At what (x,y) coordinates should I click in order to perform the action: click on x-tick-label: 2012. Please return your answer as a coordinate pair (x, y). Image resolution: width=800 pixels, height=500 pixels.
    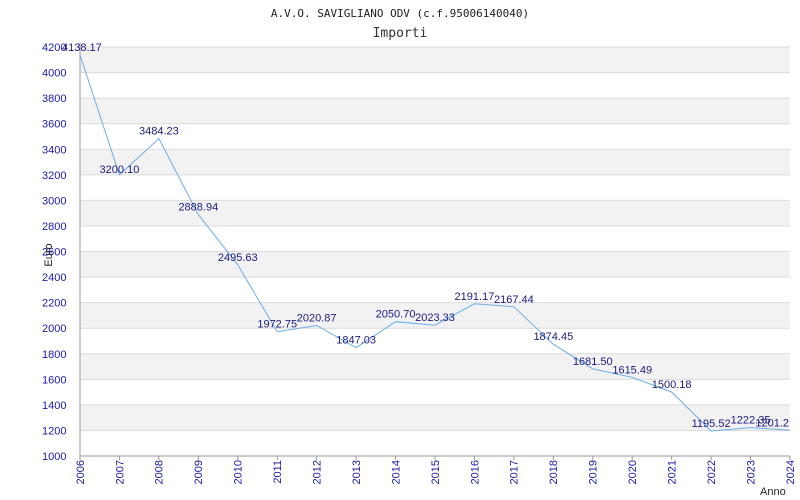
    Looking at the image, I should click on (318, 472).